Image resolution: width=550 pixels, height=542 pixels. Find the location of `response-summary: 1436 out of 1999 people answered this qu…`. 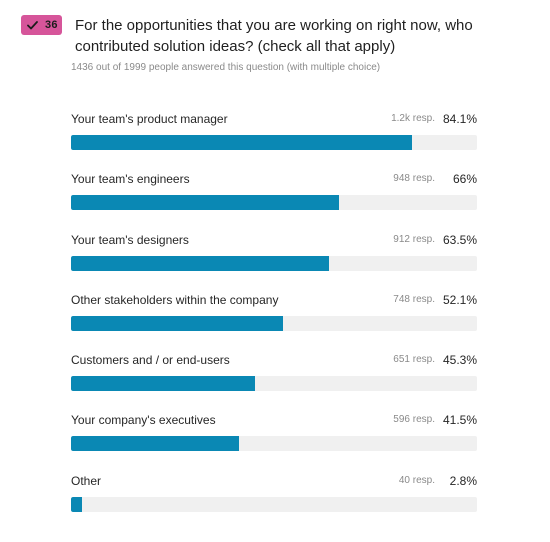

response-summary: 1436 out of 1999 people answered this qu… is located at coordinates (226, 67).